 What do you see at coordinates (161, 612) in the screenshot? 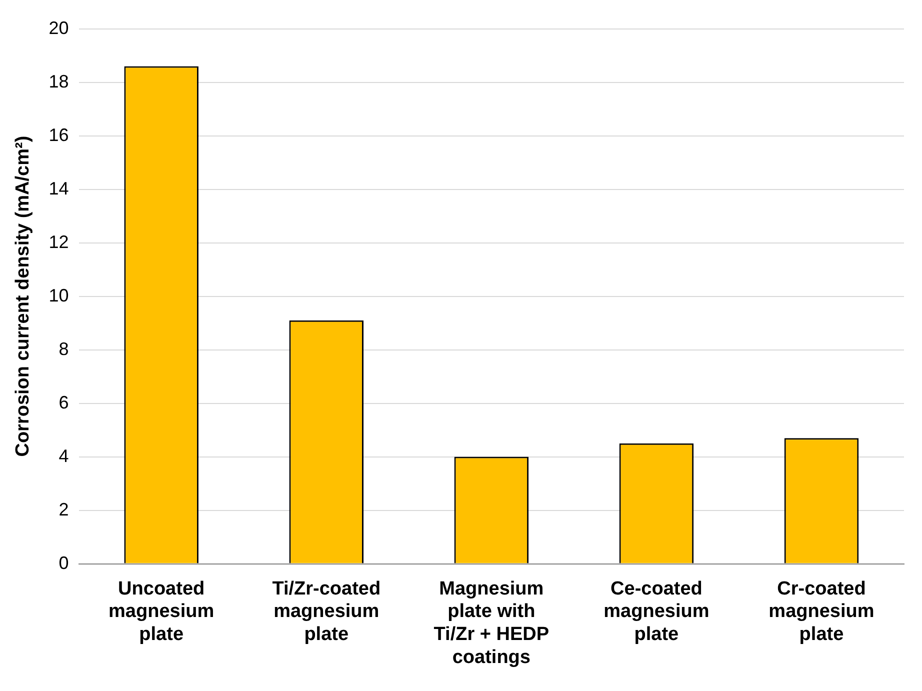
I see `x-tick-label: Uncoated magnesium plate` at bounding box center [161, 612].